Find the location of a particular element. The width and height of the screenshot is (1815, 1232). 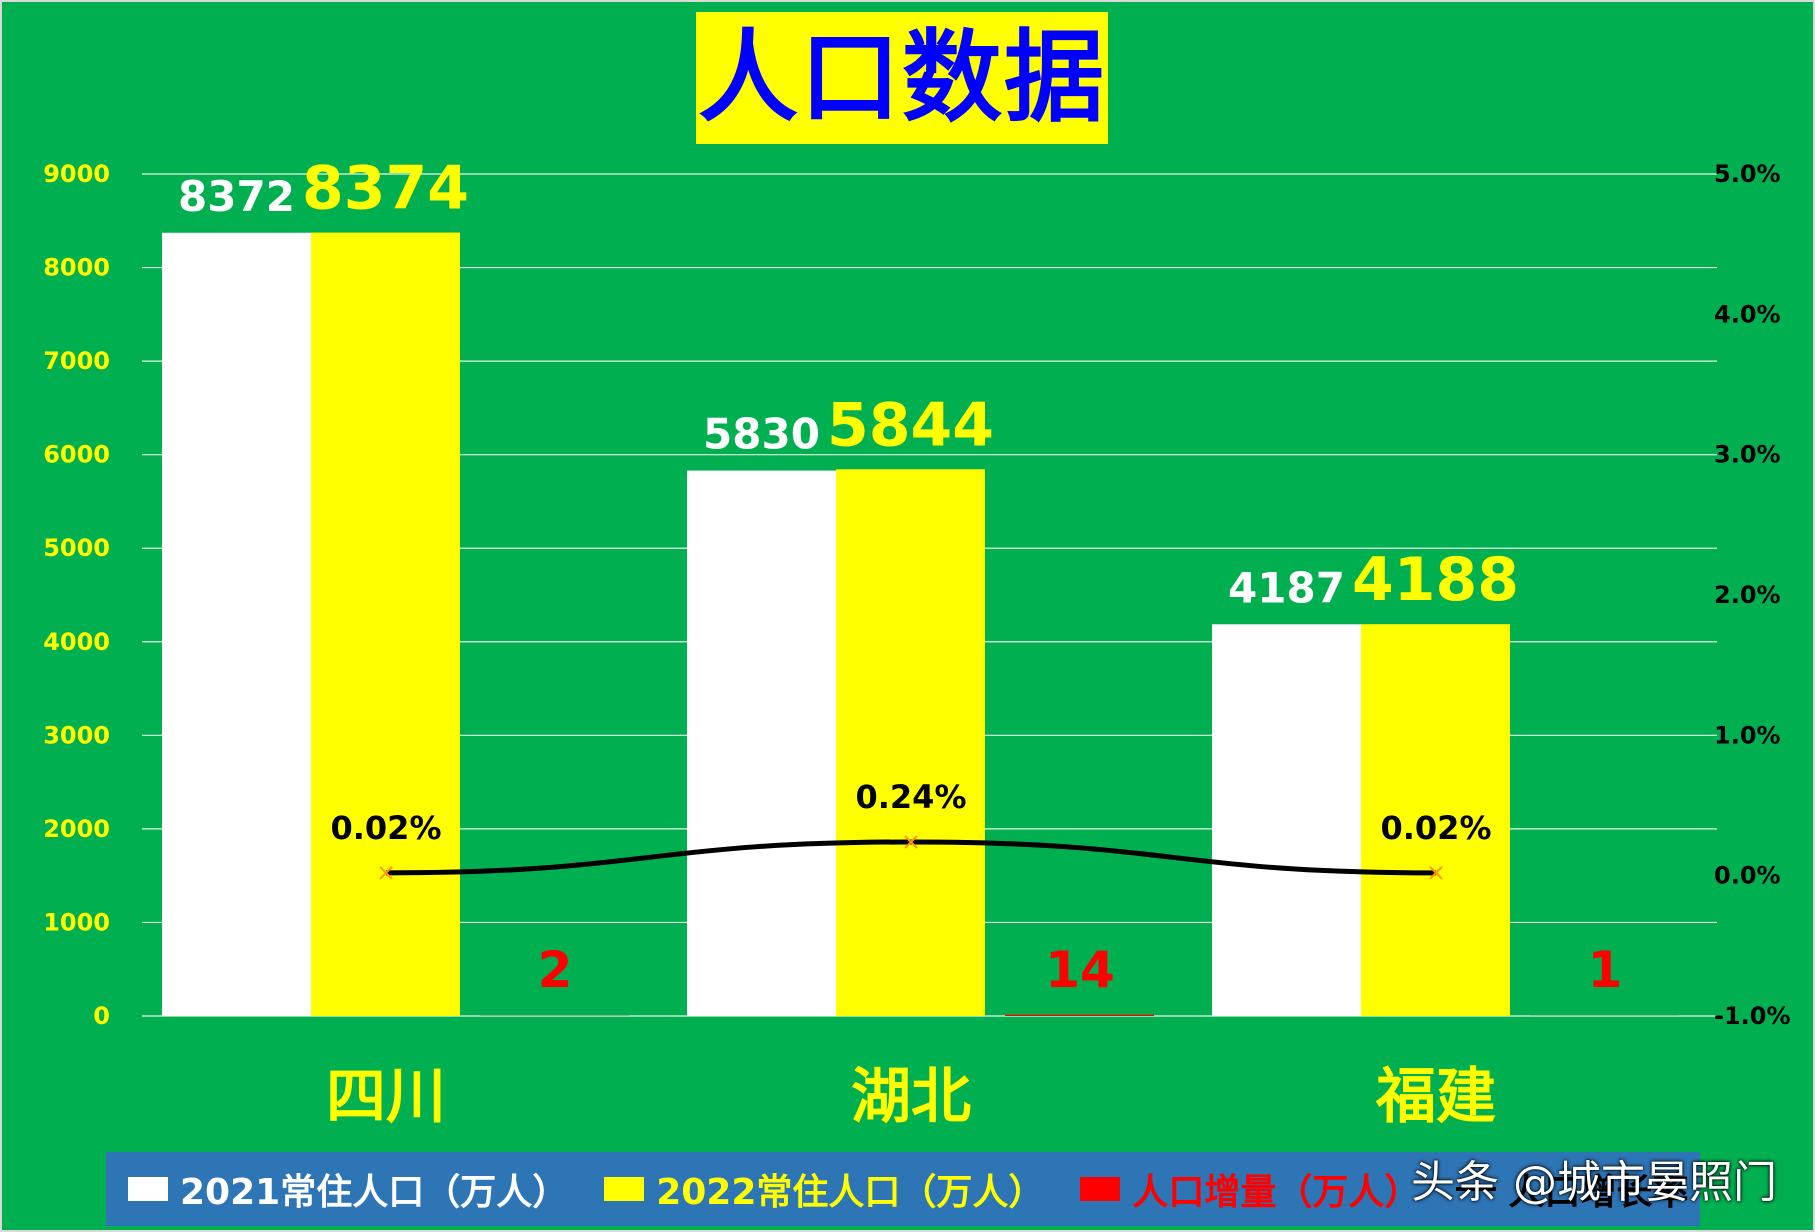

legend: 2021常住人口（万人） 2022常住人口（万人） 人口增量（万人） 人口增长率 is located at coordinates (903, 1189).